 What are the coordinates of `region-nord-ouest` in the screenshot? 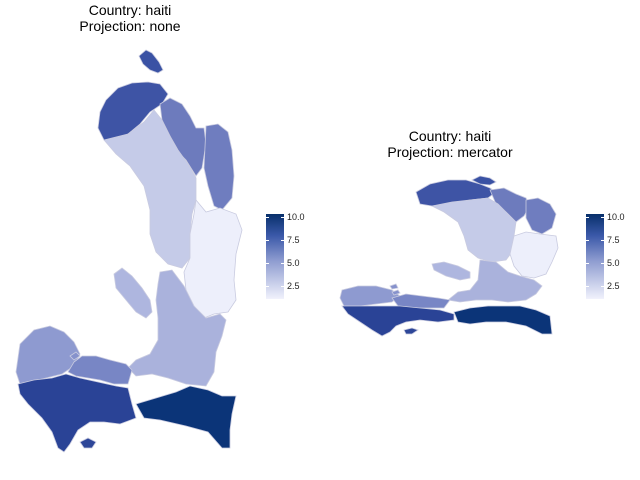 It's located at (133, 112).